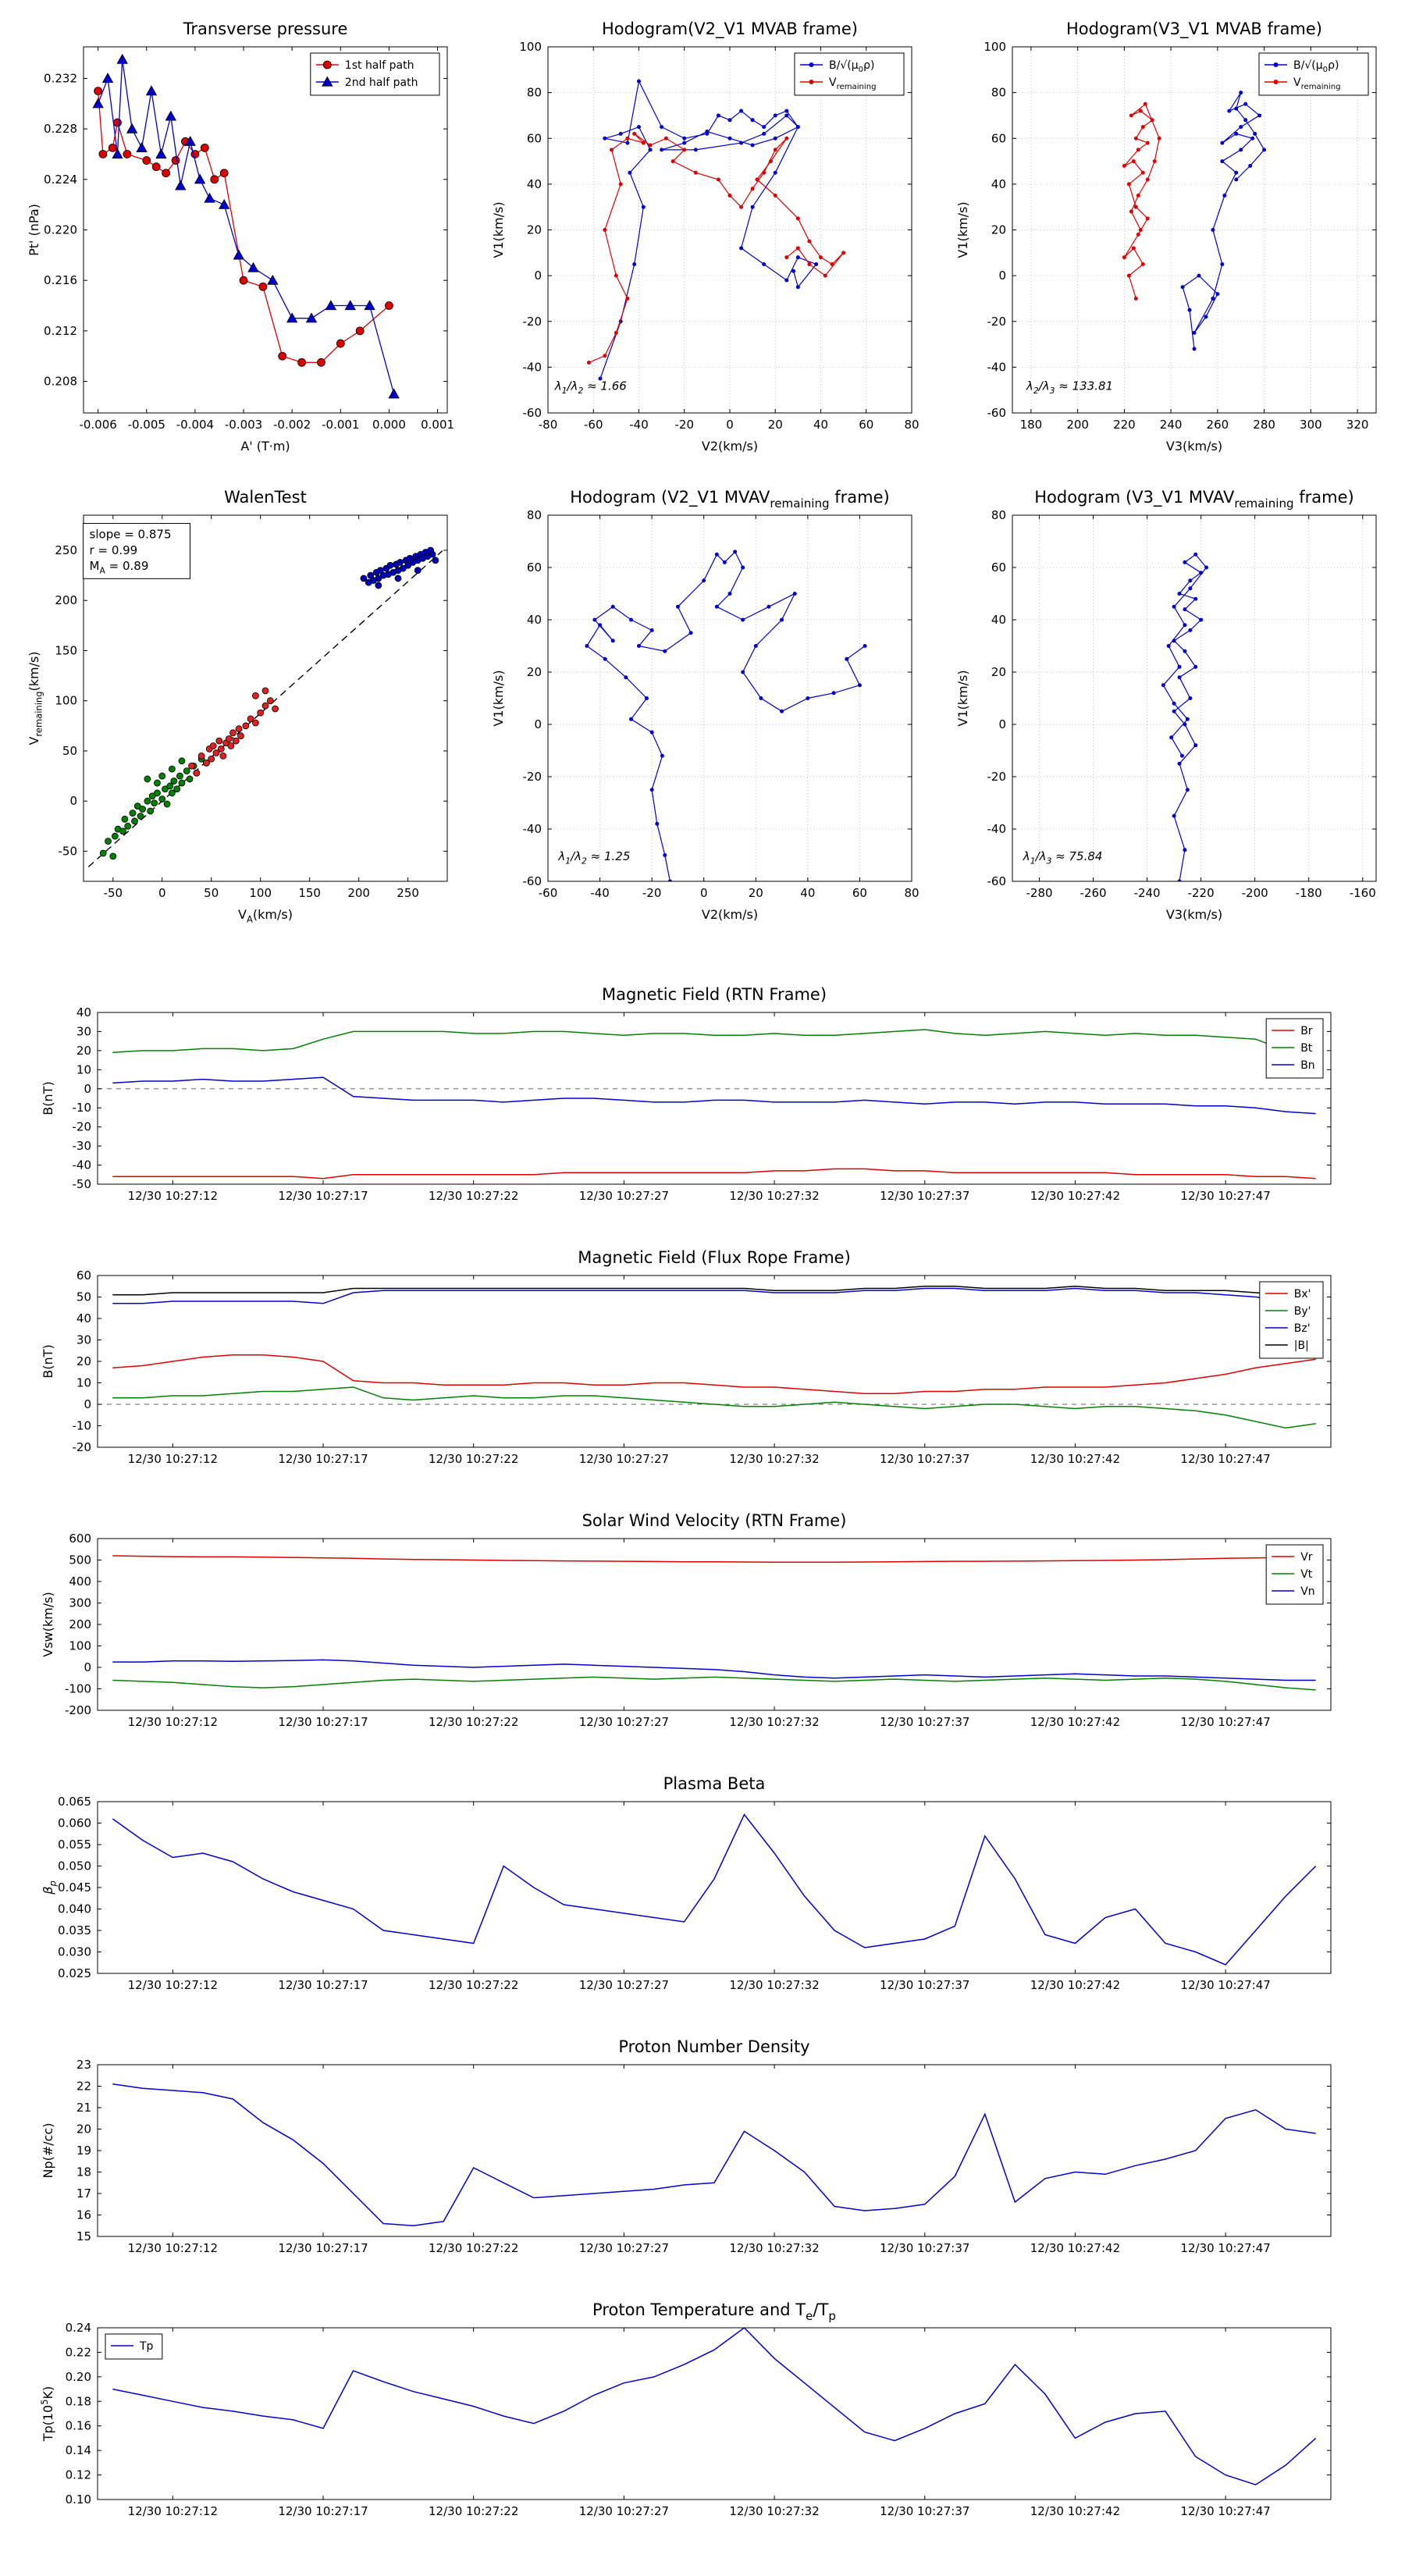 The height and width of the screenshot is (2576, 1405). Describe the element at coordinates (60, 280) in the screenshot. I see `svg-text: 0.216` at that location.